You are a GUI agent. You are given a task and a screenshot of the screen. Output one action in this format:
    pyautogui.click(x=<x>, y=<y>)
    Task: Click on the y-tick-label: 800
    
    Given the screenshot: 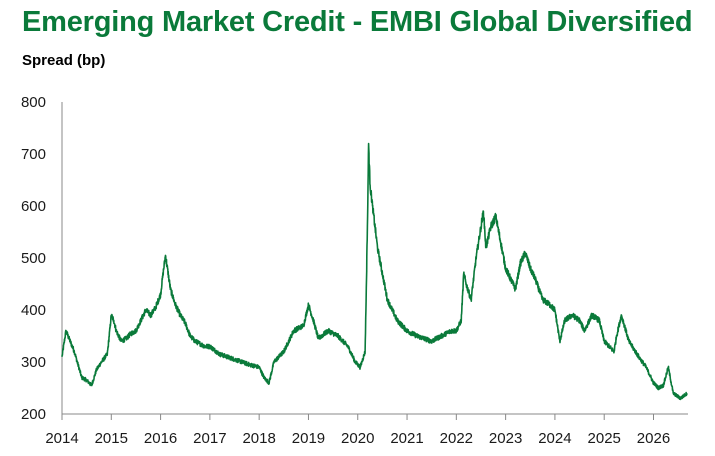 What is the action you would take?
    pyautogui.click(x=33, y=102)
    